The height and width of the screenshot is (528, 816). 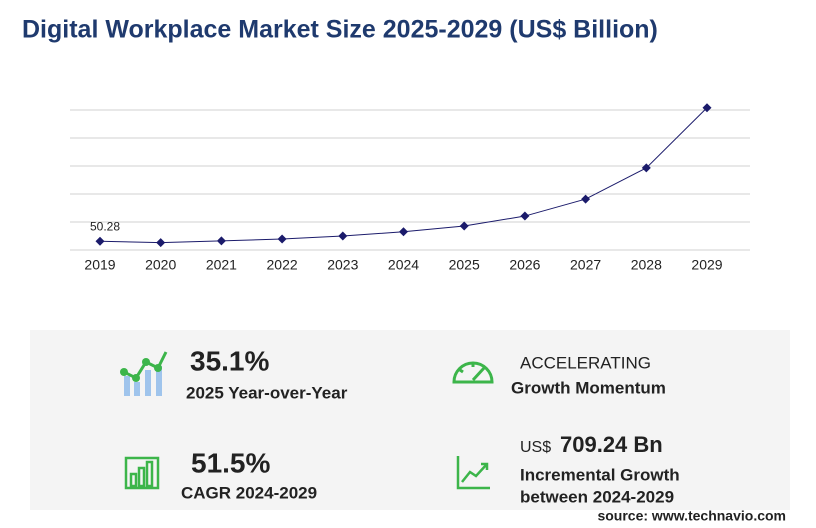 What do you see at coordinates (585, 362) in the screenshot?
I see `kpi-value: ACCELERATING` at bounding box center [585, 362].